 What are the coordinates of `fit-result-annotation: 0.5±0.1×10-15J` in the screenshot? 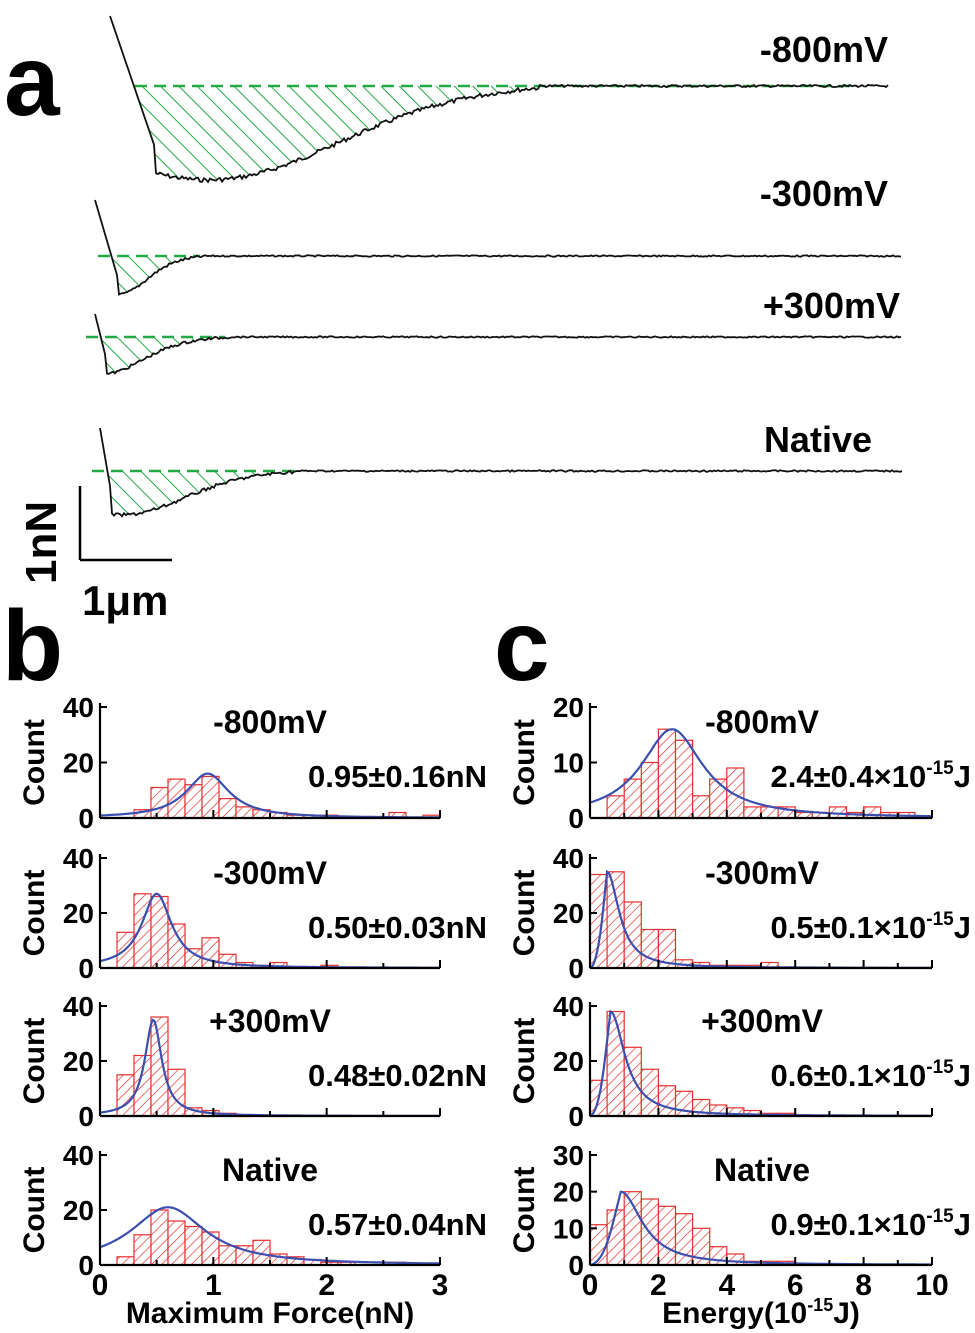 It's located at (870, 927).